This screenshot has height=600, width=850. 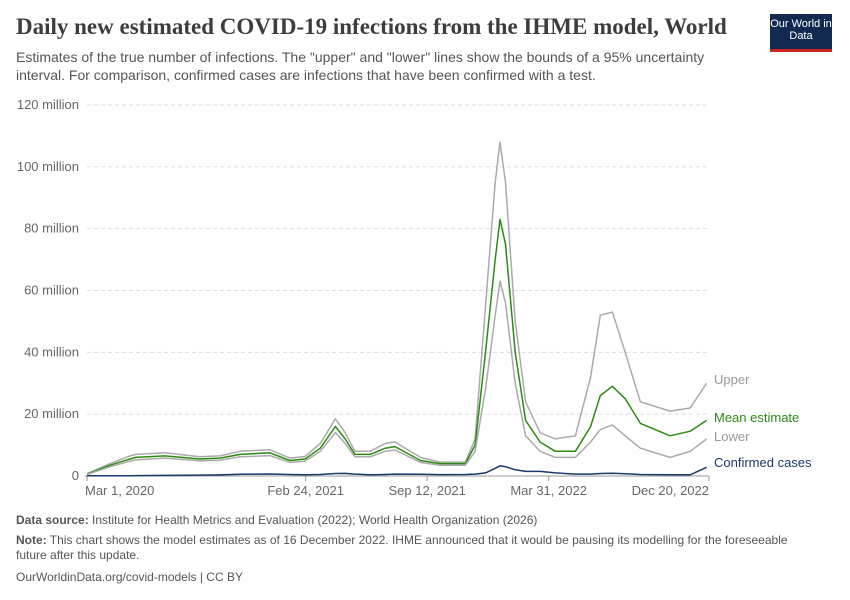 What do you see at coordinates (763, 462) in the screenshot?
I see `series-label: Confirmed cases` at bounding box center [763, 462].